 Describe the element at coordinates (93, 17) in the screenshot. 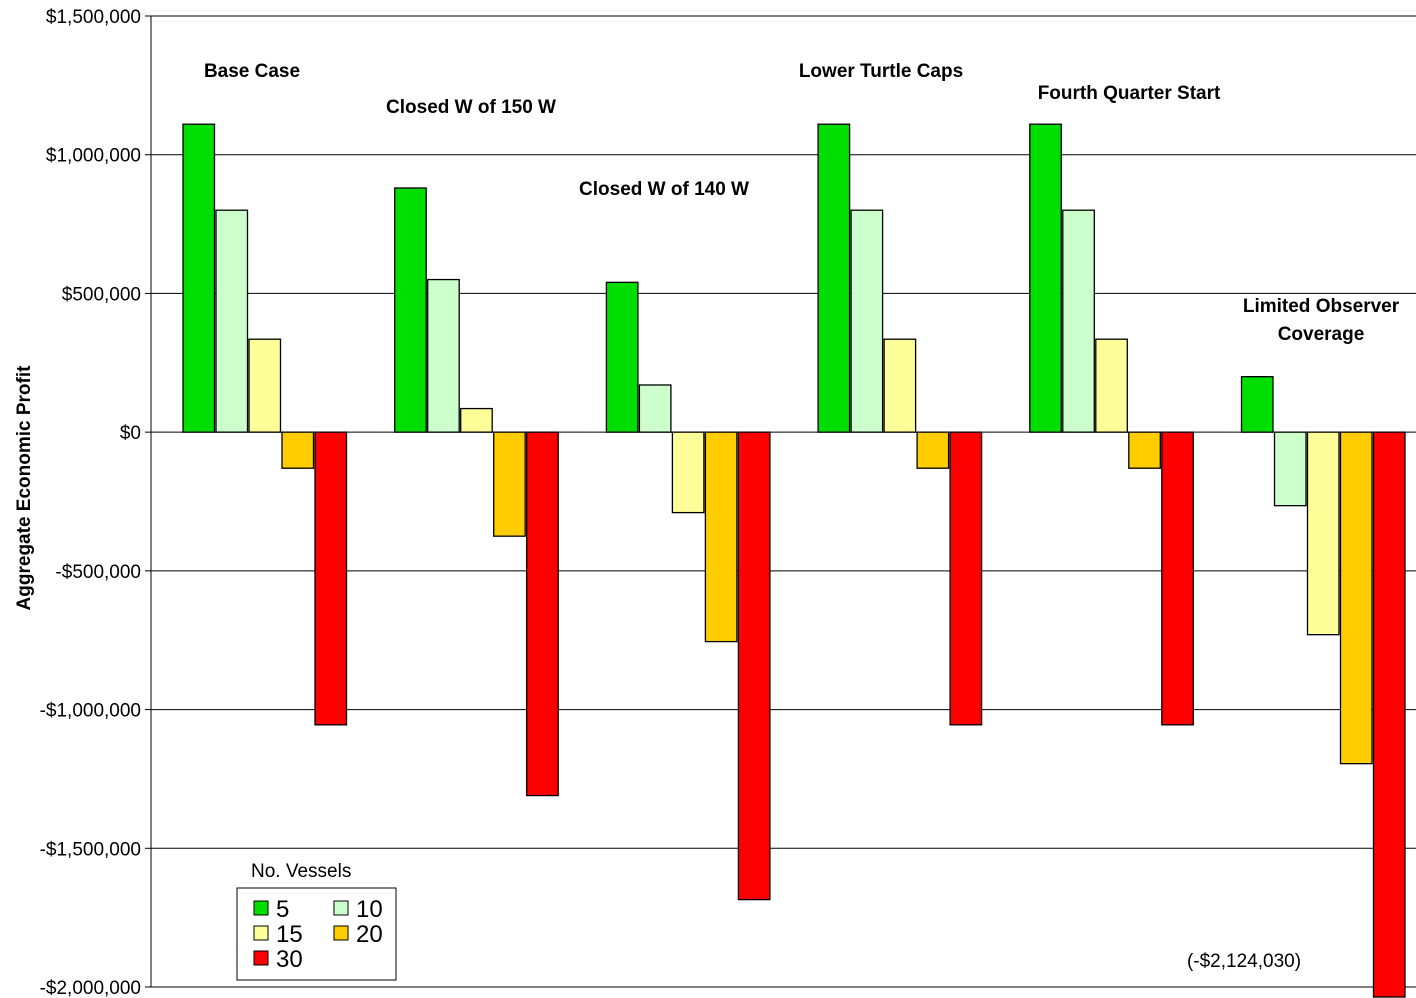

I see `y-tick-label: $1,500,000` at that location.